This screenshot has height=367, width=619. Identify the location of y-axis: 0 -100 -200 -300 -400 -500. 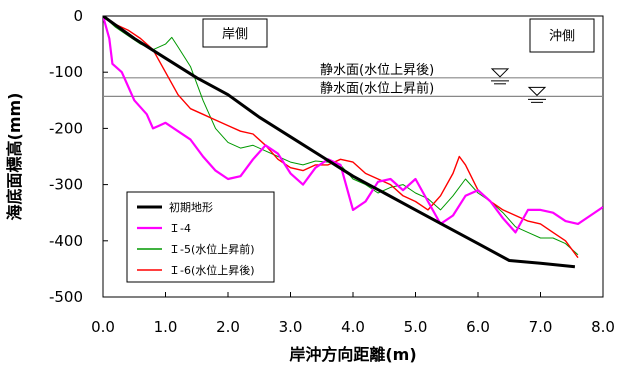
(78, 156).